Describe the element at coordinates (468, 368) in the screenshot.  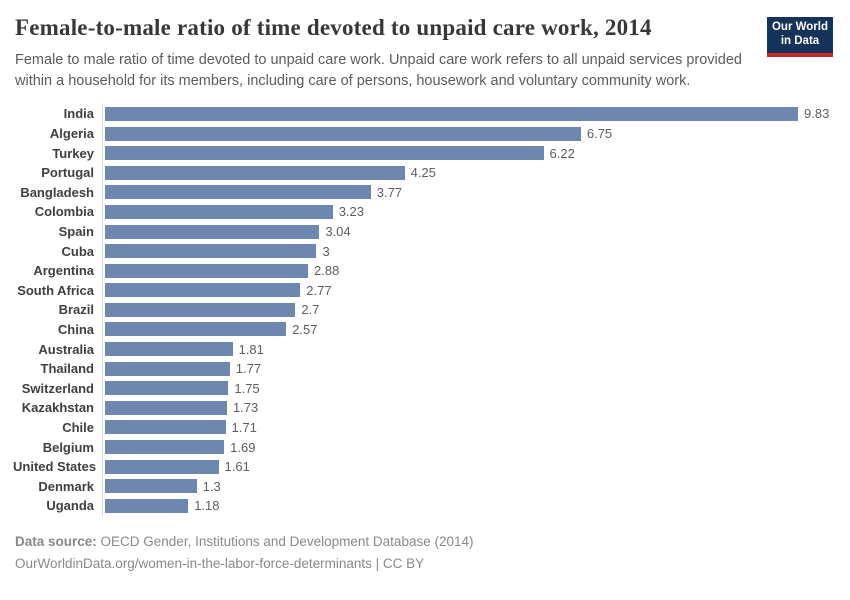
I see `bar-track: 1.77` at that location.